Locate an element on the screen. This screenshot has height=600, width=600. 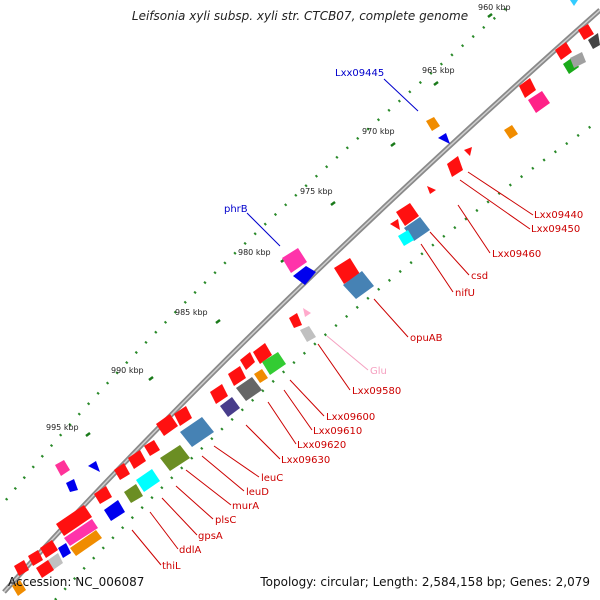
tick-label: 975 kbp is located at coordinates (316, 191).